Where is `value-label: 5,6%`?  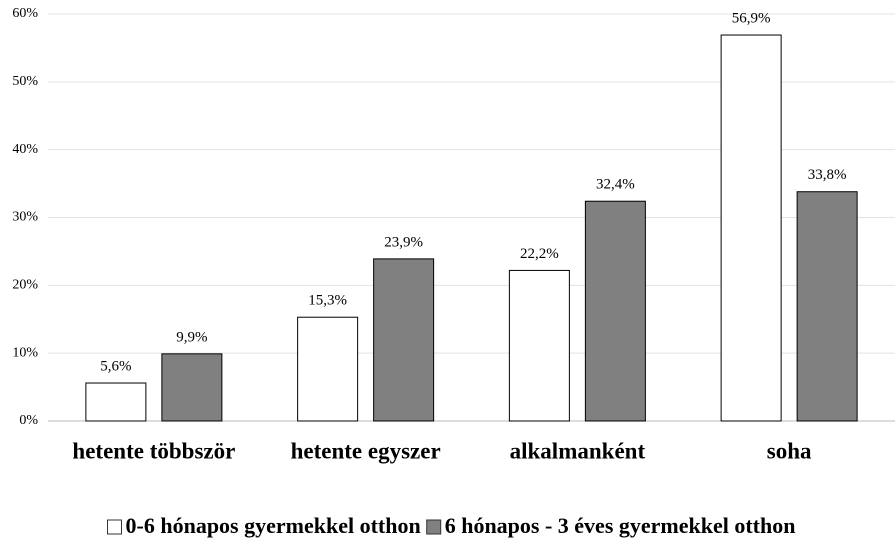
value-label: 5,6% is located at coordinates (115, 366).